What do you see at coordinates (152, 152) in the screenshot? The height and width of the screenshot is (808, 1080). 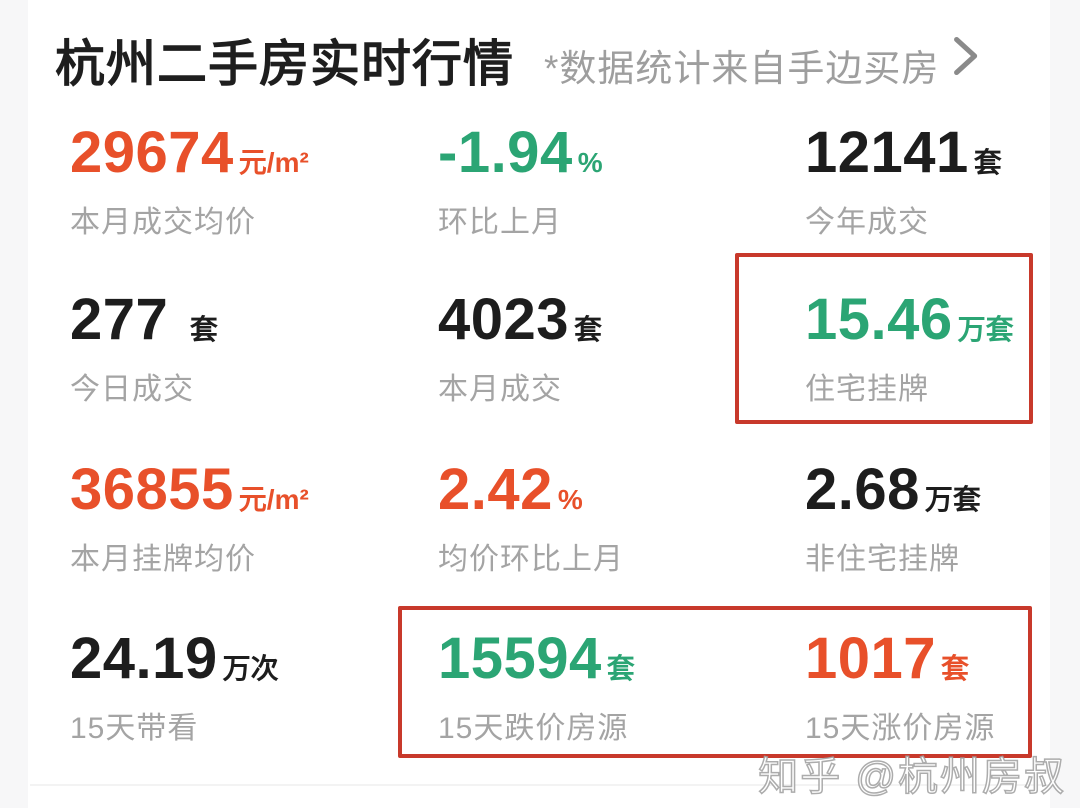 I see `stat-value: 29674` at bounding box center [152, 152].